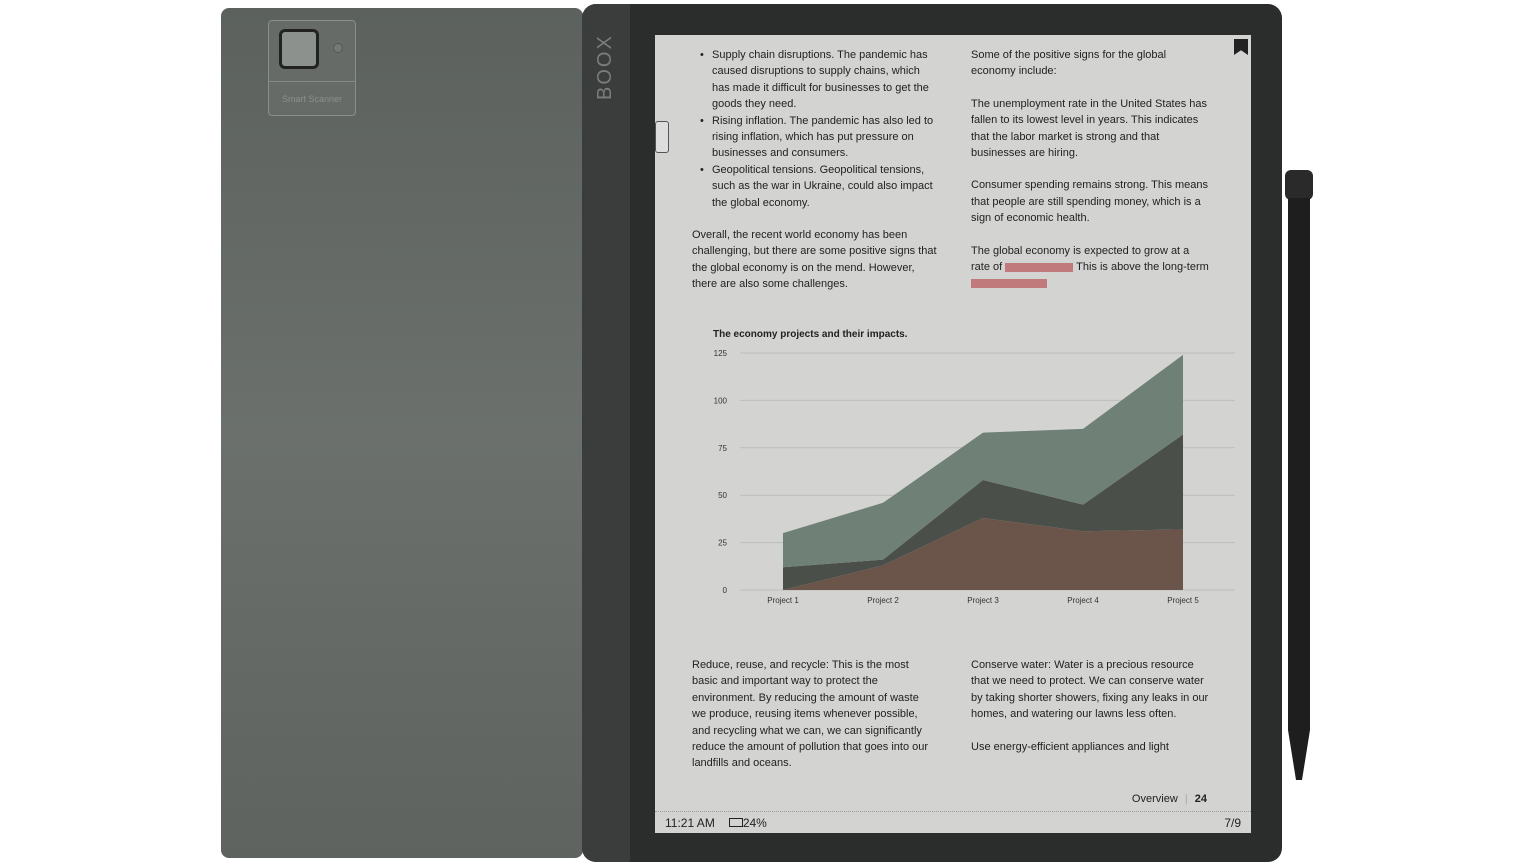  What do you see at coordinates (725, 590) in the screenshot?
I see `y-tick-label: 0` at bounding box center [725, 590].